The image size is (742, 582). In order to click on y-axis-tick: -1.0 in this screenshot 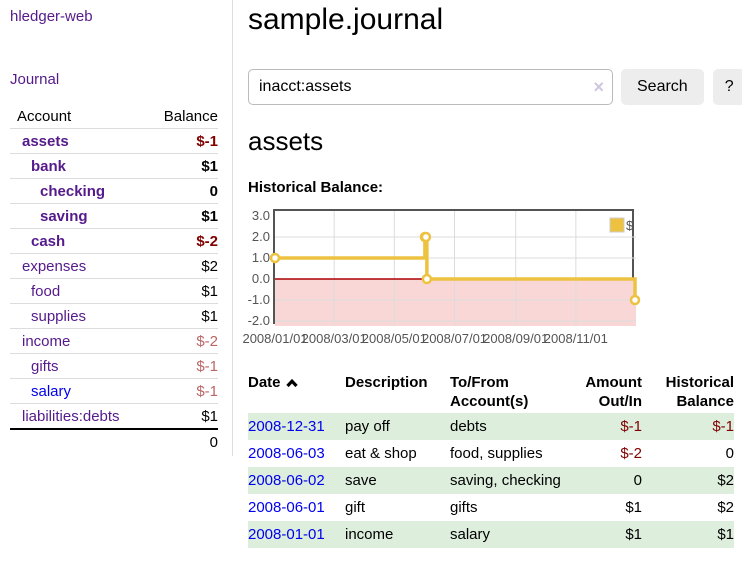, I will do `click(258, 299)`.